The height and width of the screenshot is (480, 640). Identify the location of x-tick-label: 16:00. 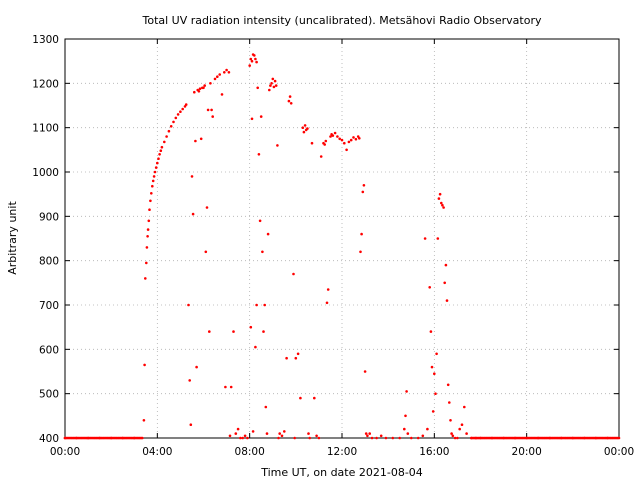
(434, 452).